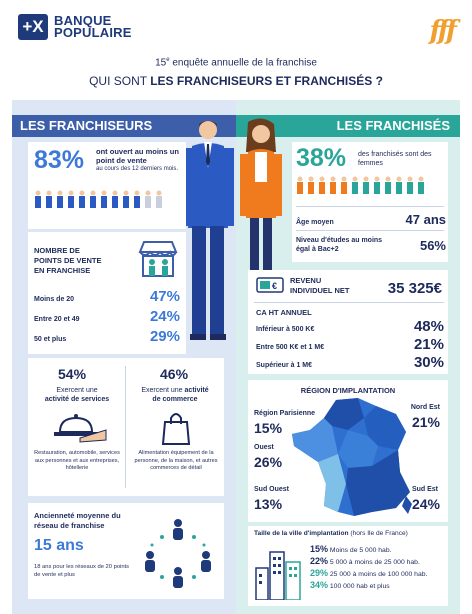 The height and width of the screenshot is (614, 472). I want to click on region-parisienne-label: Région Parisienne, so click(285, 413).